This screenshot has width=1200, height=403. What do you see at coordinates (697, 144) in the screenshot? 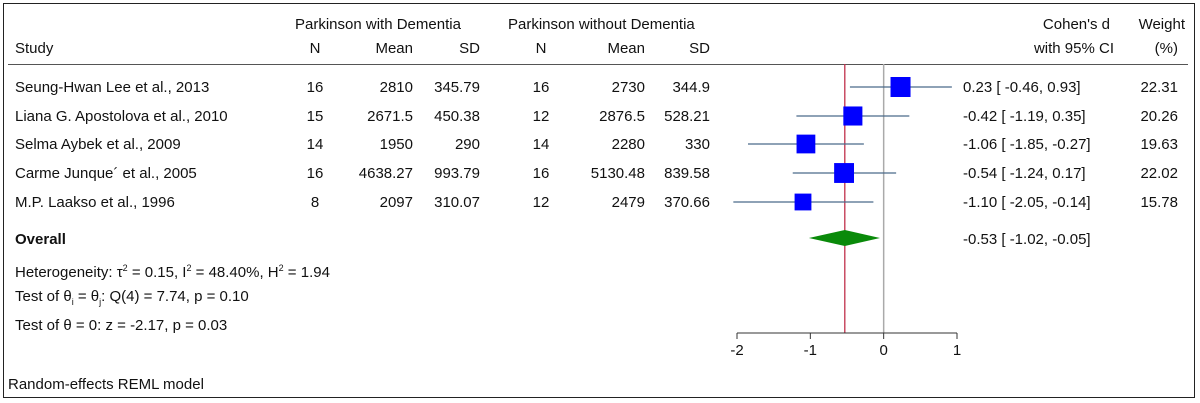
I see `sd2-value: 330` at bounding box center [697, 144].